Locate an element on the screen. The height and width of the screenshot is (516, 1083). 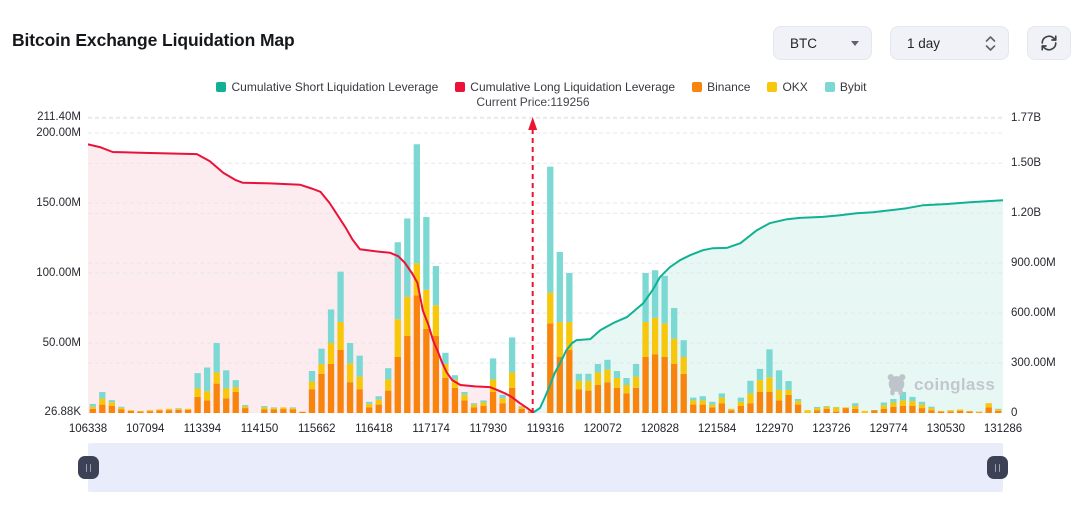
slider-handle-right is located at coordinates (997, 467).